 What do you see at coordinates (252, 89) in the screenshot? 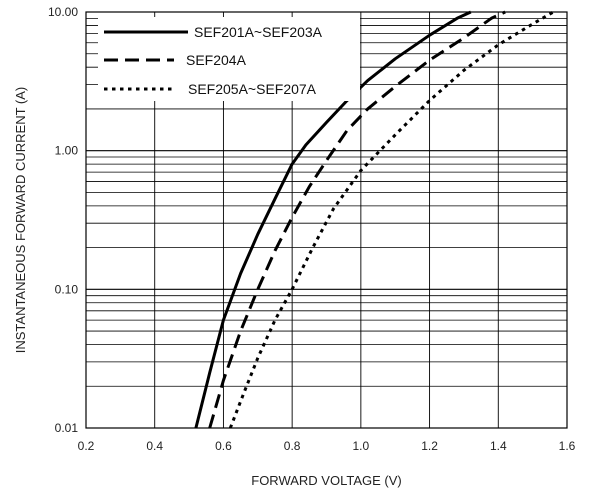
I see `legend-label-3: SEF205A~SEF207A` at bounding box center [252, 89].